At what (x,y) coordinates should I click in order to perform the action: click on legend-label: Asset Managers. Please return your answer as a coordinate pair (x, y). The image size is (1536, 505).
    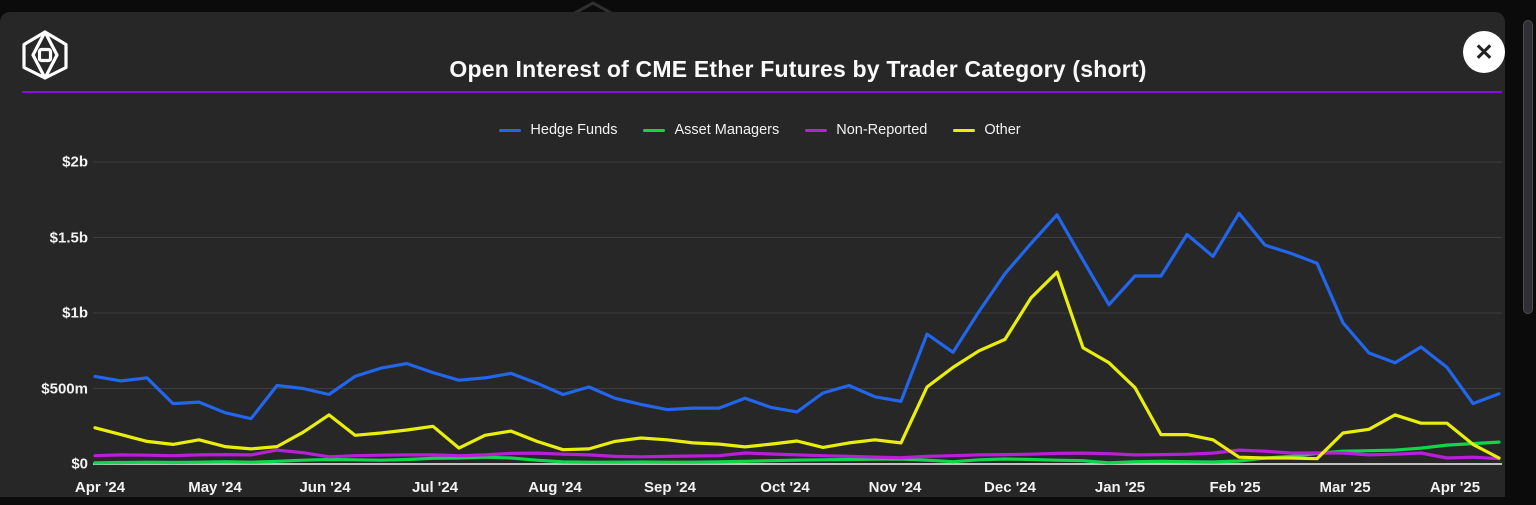
    Looking at the image, I should click on (727, 130).